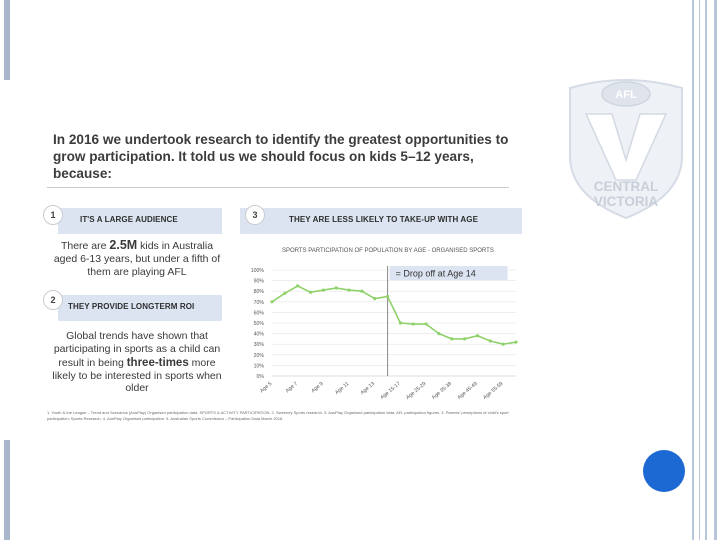 The height and width of the screenshot is (540, 720). I want to click on section-number-3: 3, so click(255, 215).